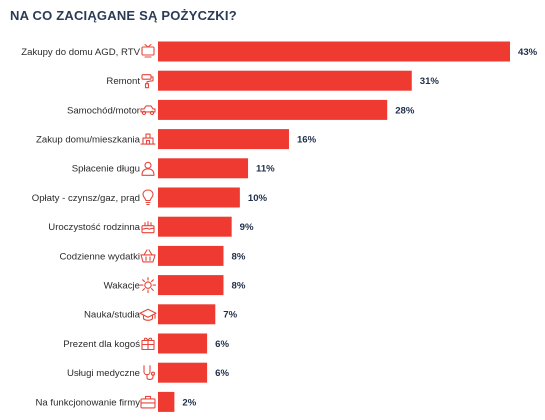 The width and height of the screenshot is (545, 420). What do you see at coordinates (148, 139) in the screenshot?
I see `house-icon` at bounding box center [148, 139].